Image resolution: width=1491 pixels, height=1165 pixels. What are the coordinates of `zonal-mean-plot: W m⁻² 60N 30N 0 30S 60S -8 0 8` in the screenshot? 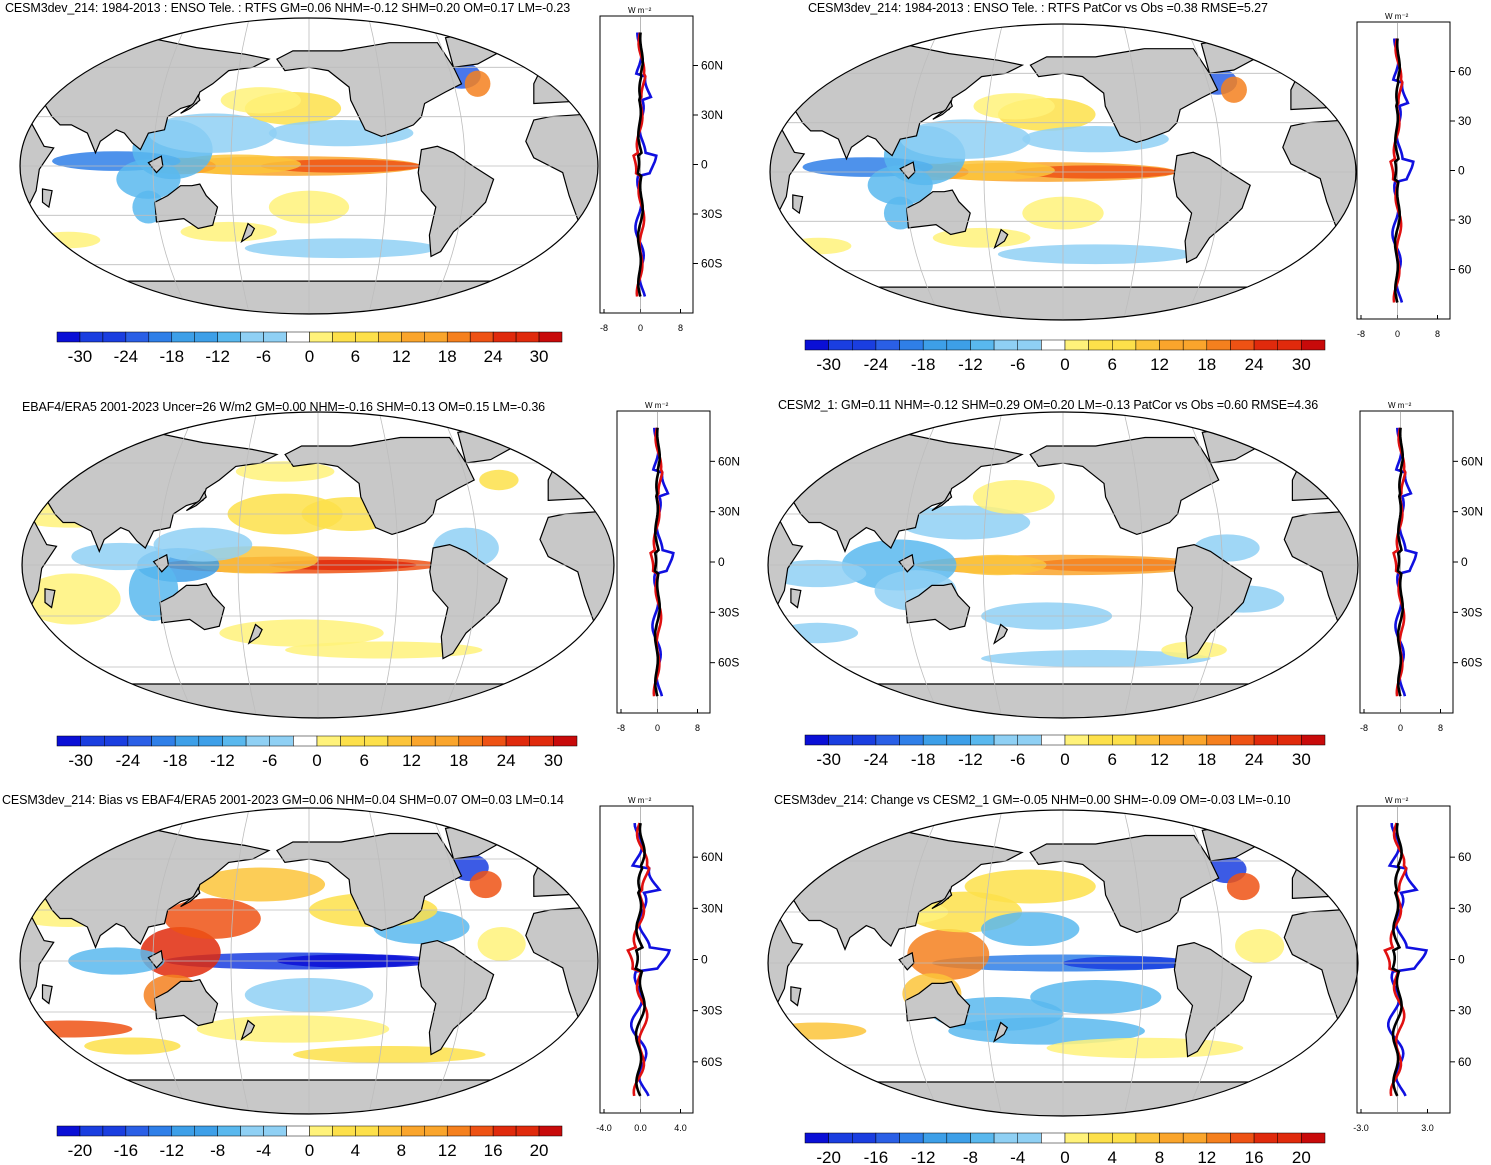 It's located at (678, 567).